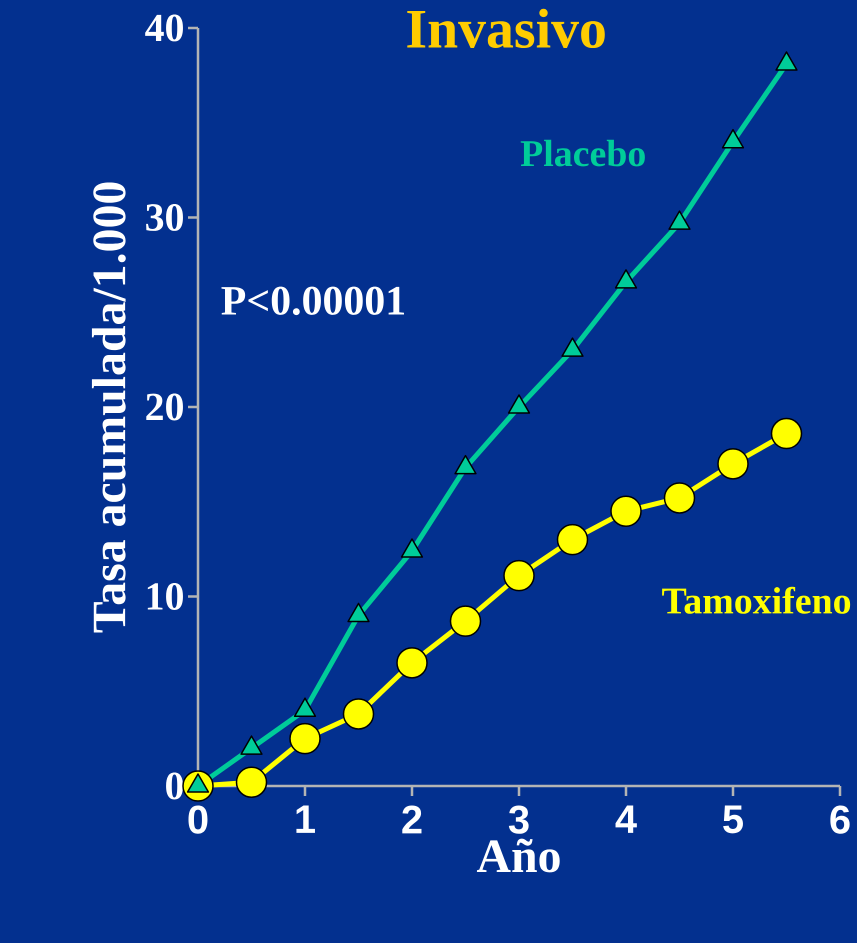 This screenshot has height=943, width=857. Describe the element at coordinates (164, 217) in the screenshot. I see `y-tick-label: 30` at that location.